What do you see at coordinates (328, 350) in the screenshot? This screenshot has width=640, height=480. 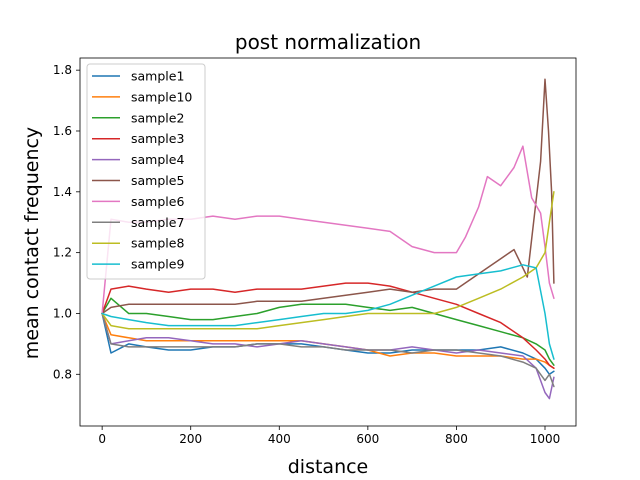 I see `series-line-sample7` at bounding box center [328, 350].